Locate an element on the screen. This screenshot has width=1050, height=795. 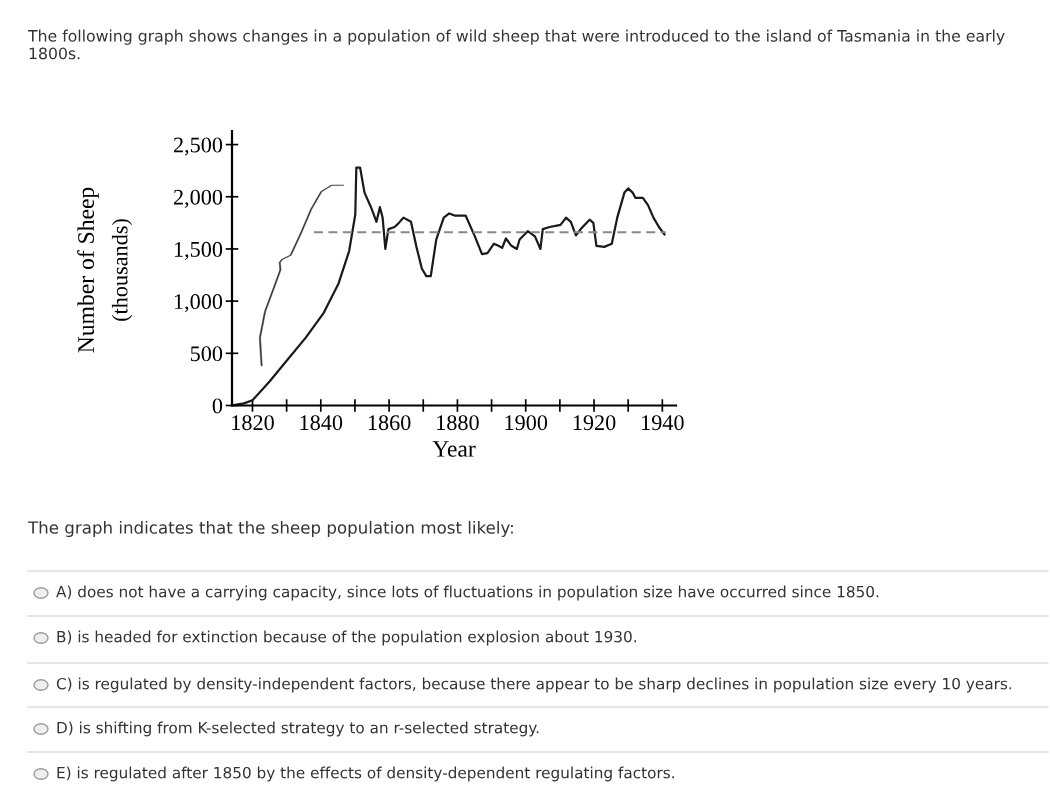
x-tick-label: 1860 is located at coordinates (389, 423).